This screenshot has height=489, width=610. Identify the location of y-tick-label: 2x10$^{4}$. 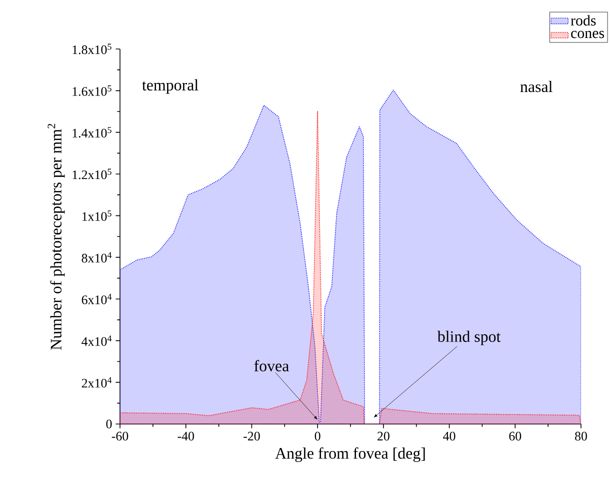
(97, 382).